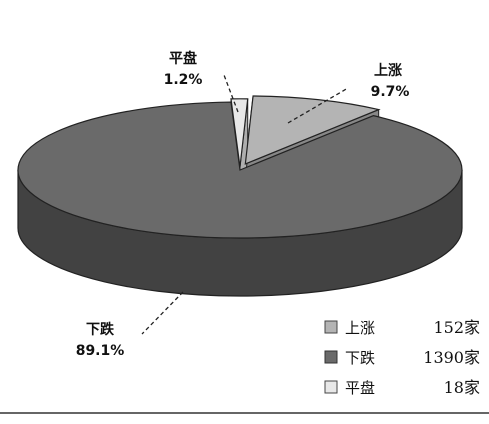 The width and height of the screenshot is (489, 424). I want to click on legend-count-flat: 18家, so click(462, 387).